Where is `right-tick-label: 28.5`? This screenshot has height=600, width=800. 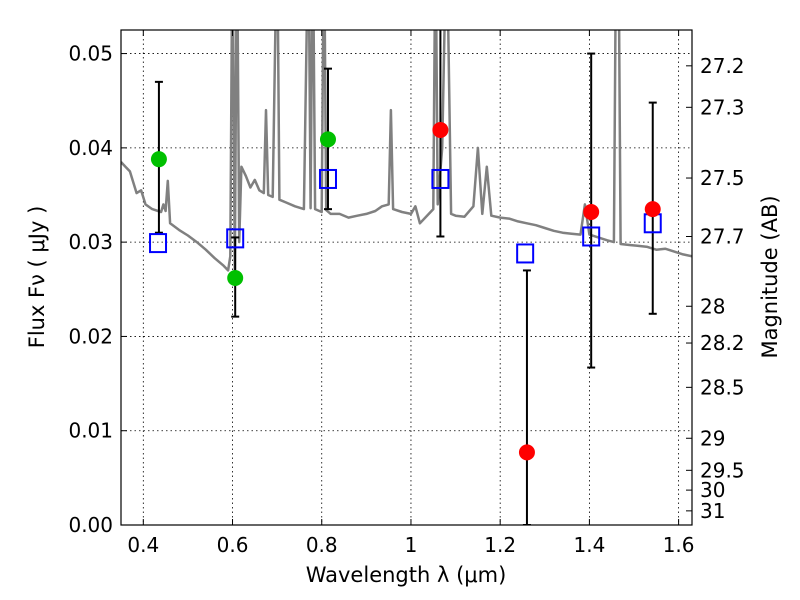
right-tick-label: 28.5 is located at coordinates (722, 387).